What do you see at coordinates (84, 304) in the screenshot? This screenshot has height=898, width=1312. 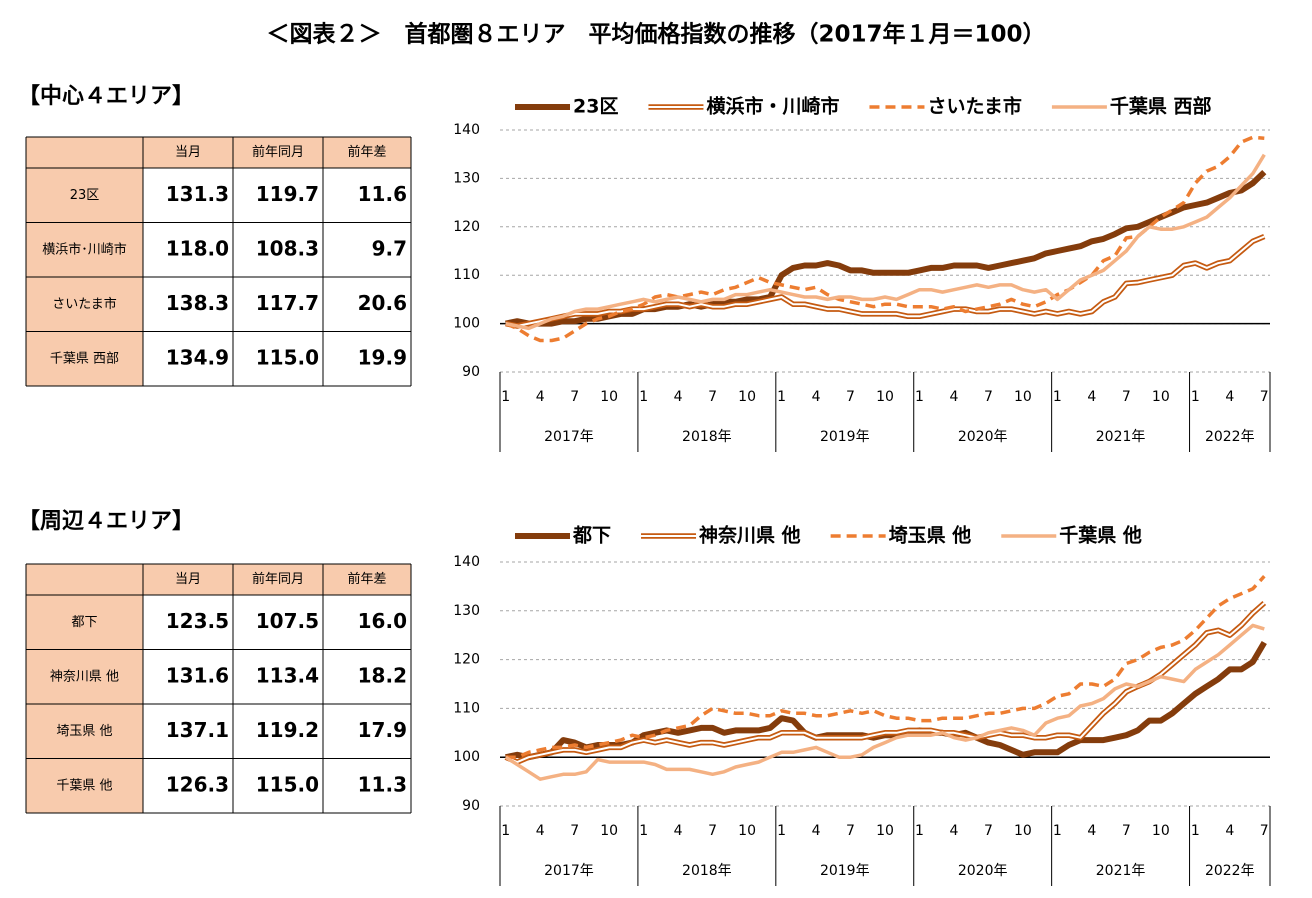 I see `row-label: さいたま市` at bounding box center [84, 304].